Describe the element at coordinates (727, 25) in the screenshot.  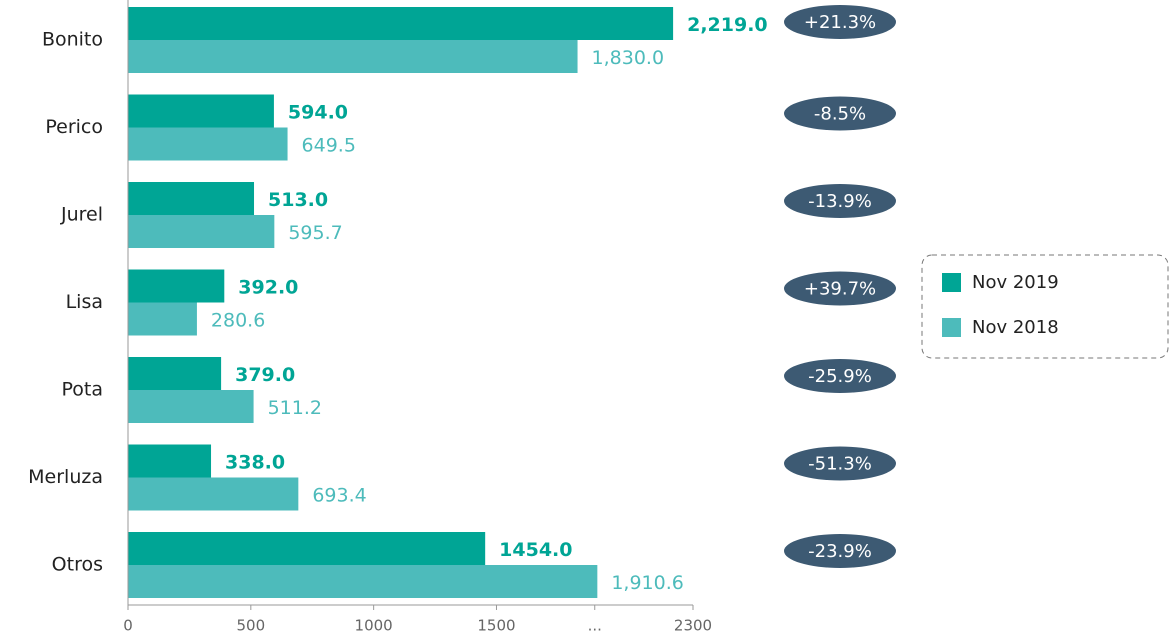
I see `data-label: 2,219.0` at that location.